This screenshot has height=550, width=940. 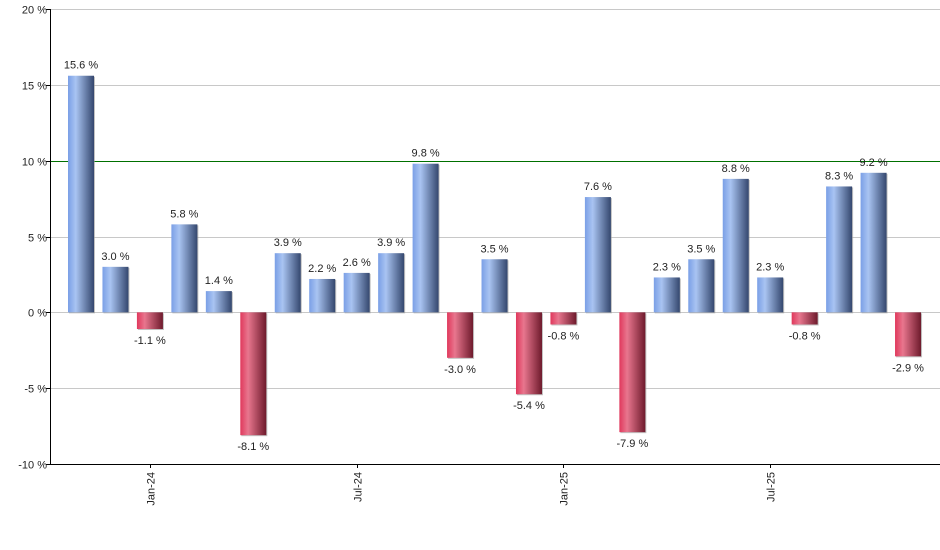 What do you see at coordinates (565, 489) in the screenshot?
I see `x-tick-label: Jan-25` at bounding box center [565, 489].